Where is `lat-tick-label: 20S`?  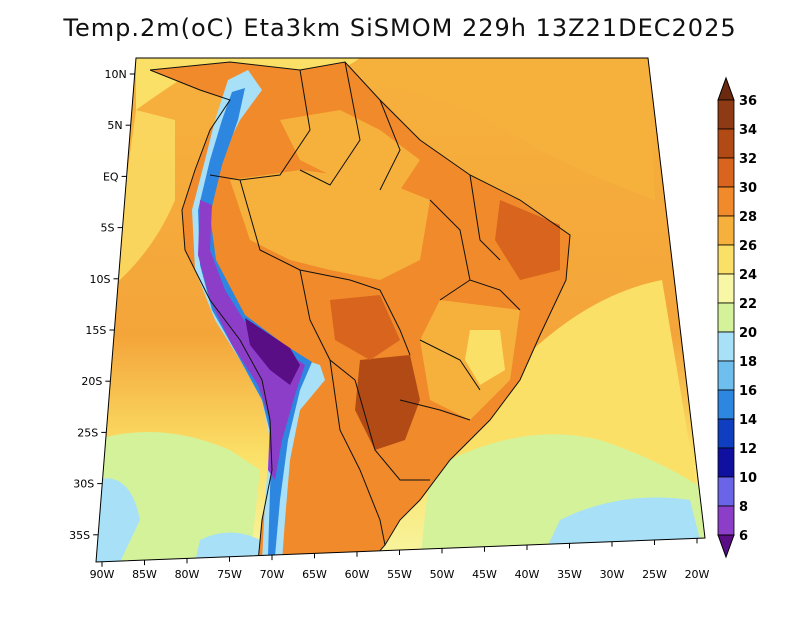 lat-tick-label: 20S is located at coordinates (91, 381).